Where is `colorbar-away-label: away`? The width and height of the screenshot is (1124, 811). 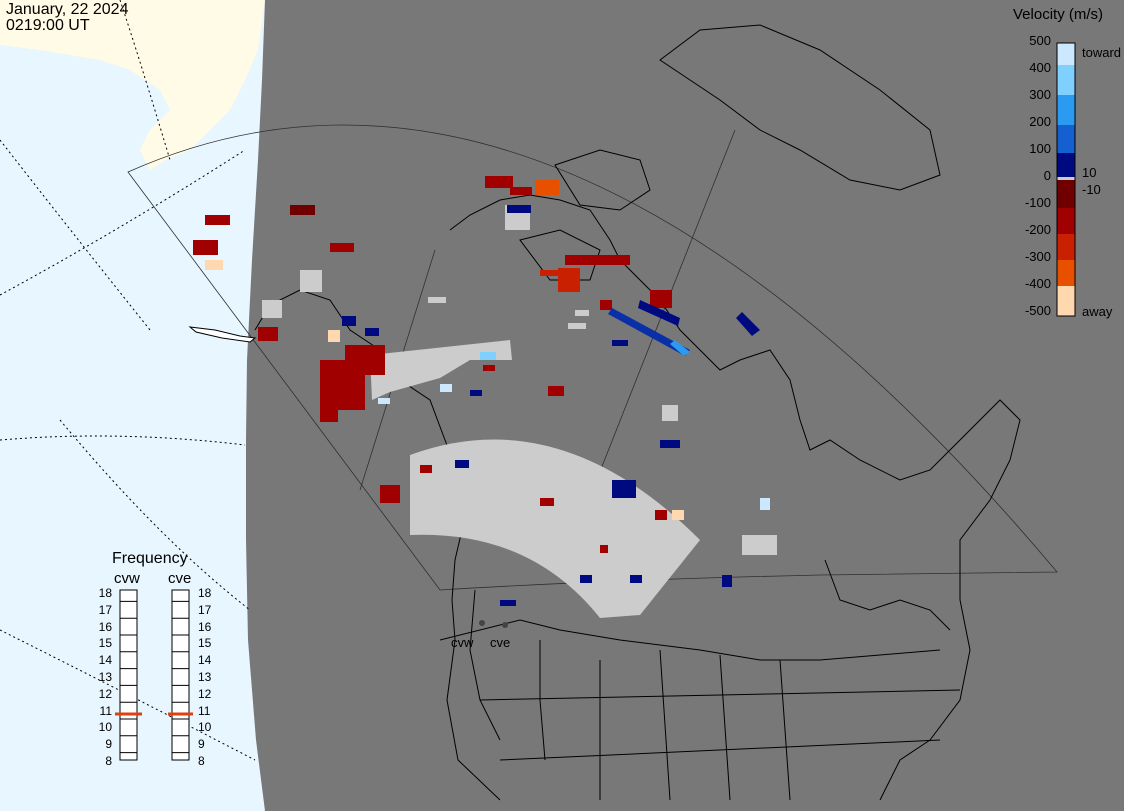 colorbar-away-label: away is located at coordinates (1097, 311).